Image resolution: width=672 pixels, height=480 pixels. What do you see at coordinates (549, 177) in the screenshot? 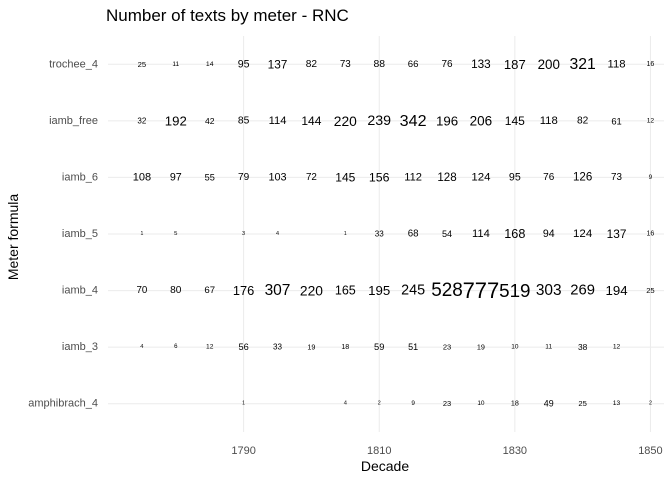
I see `cell-value: 76` at bounding box center [549, 177].